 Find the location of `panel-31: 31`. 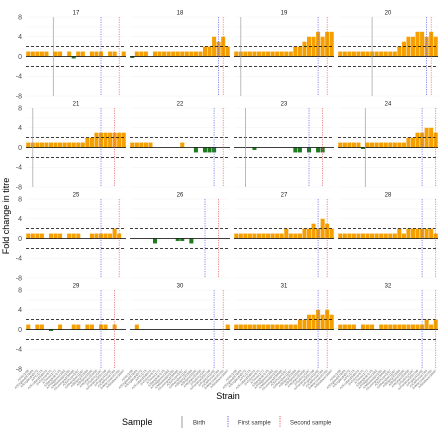

panel-31: 31 is located at coordinates (284, 327).